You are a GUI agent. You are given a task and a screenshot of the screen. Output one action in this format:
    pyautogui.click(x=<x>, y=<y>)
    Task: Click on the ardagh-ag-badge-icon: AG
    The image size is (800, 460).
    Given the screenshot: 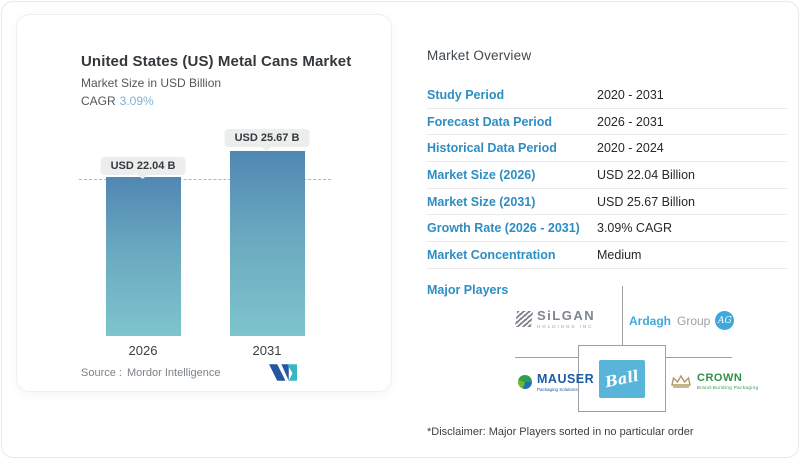 What is the action you would take?
    pyautogui.click(x=725, y=320)
    